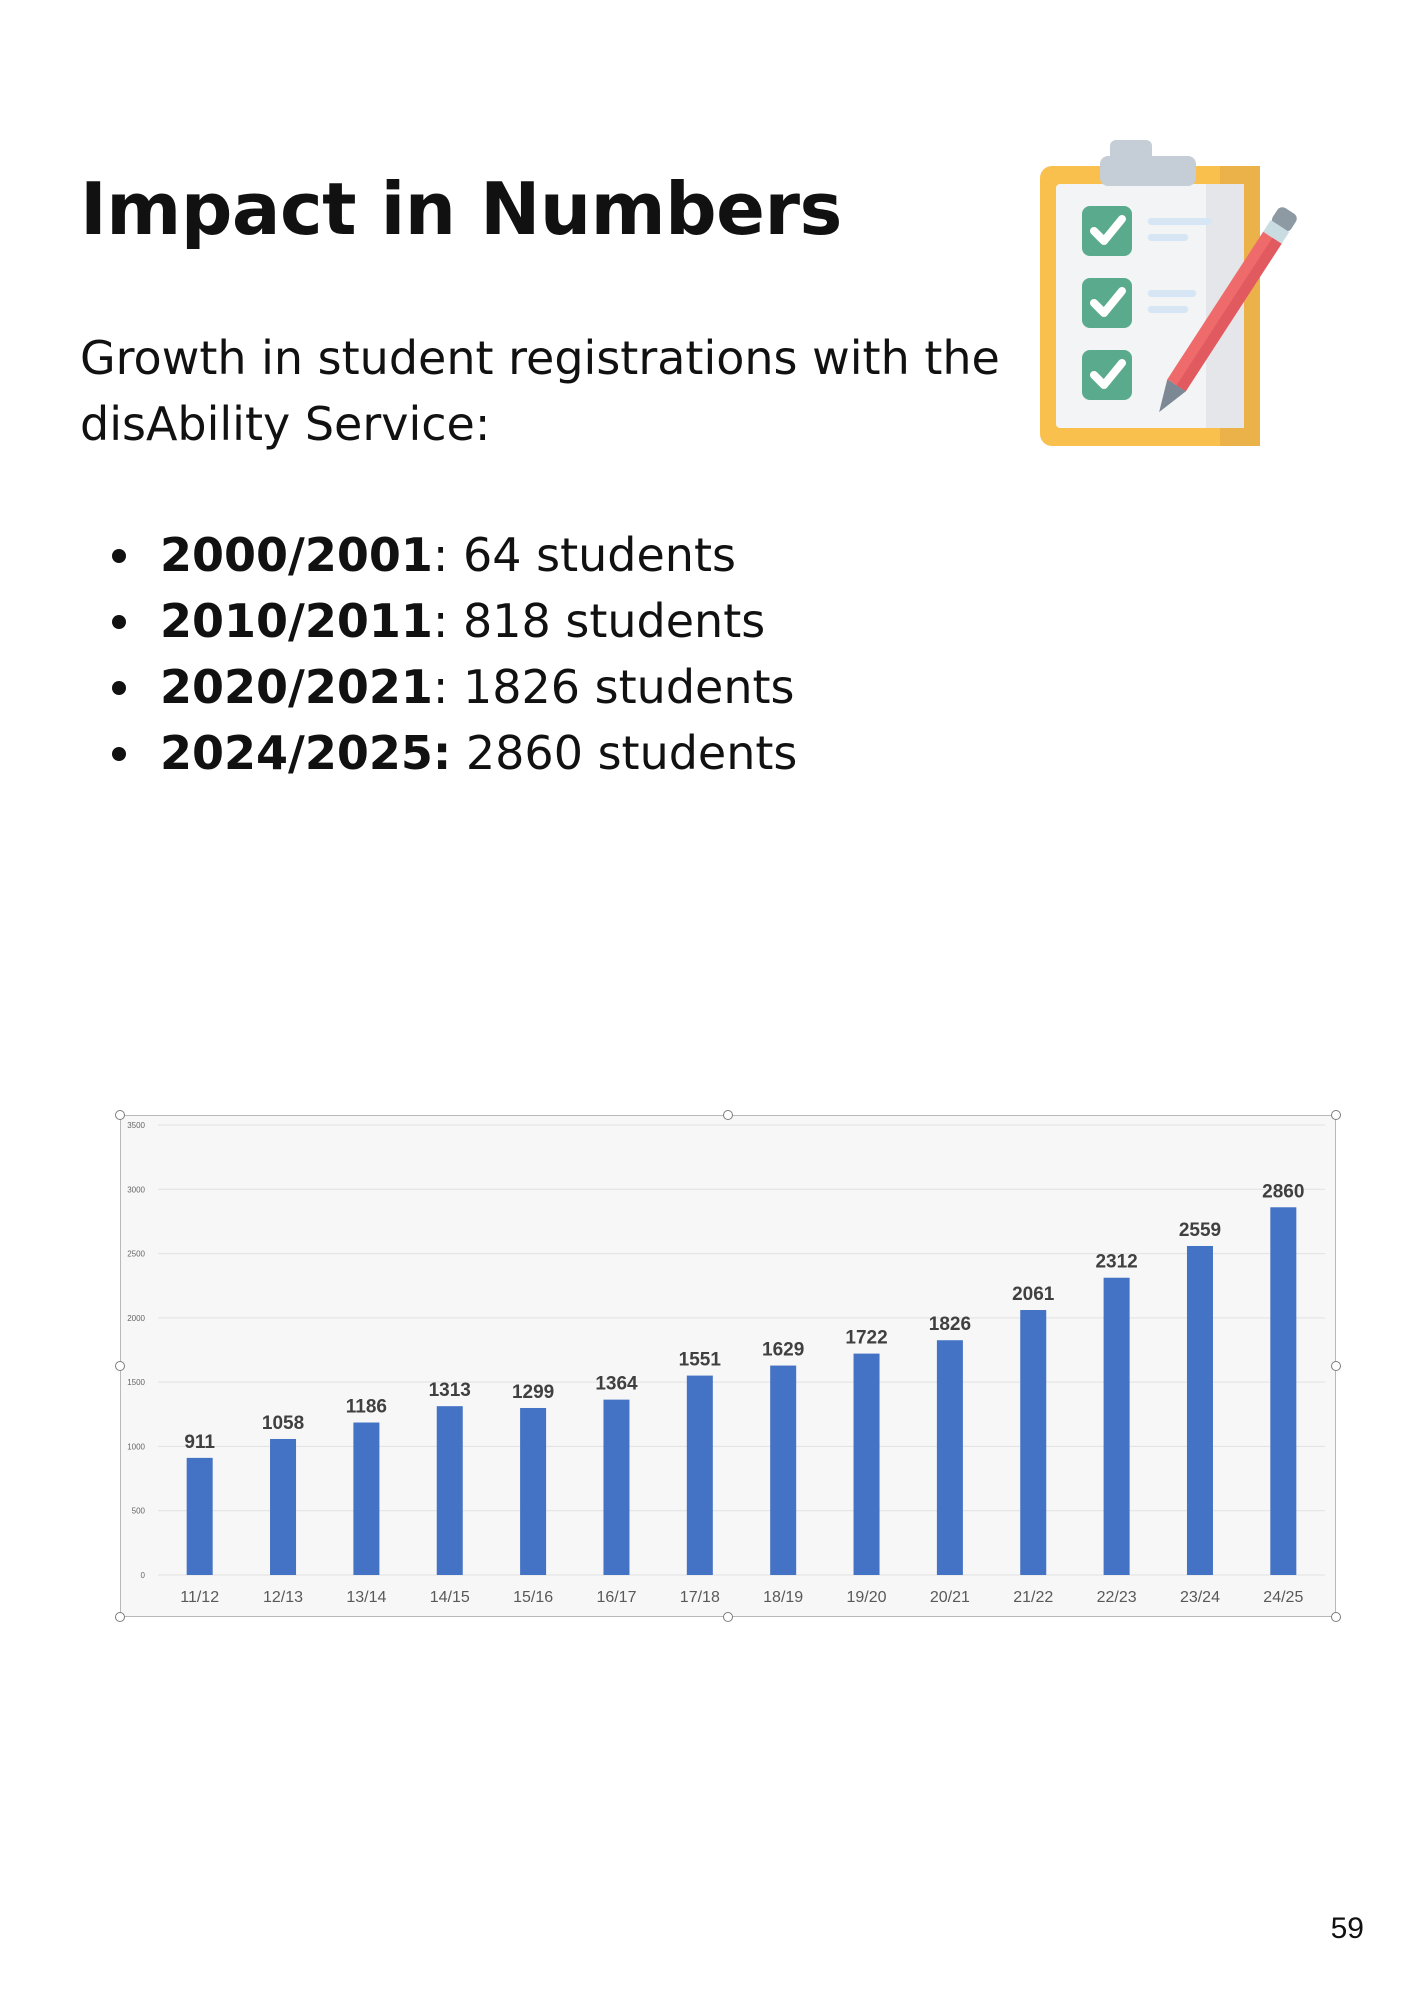 The width and height of the screenshot is (1414, 2000). What do you see at coordinates (461, 209) in the screenshot?
I see `page-title: Impact in Numbers` at bounding box center [461, 209].